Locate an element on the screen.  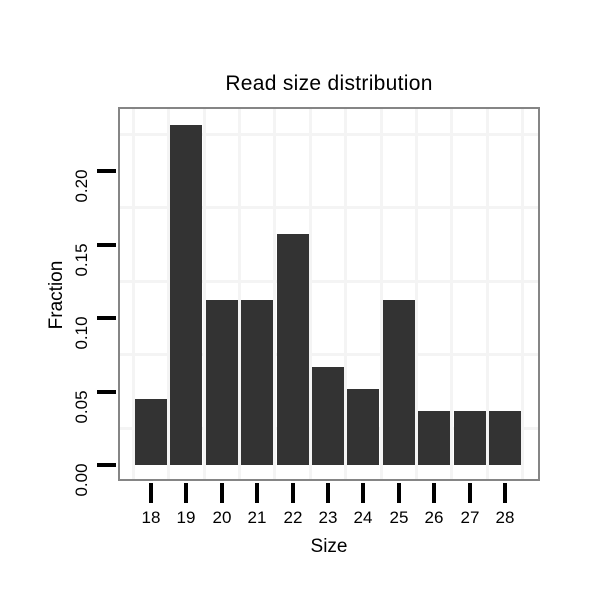
x-tick-label: 27 is located at coordinates (470, 517).